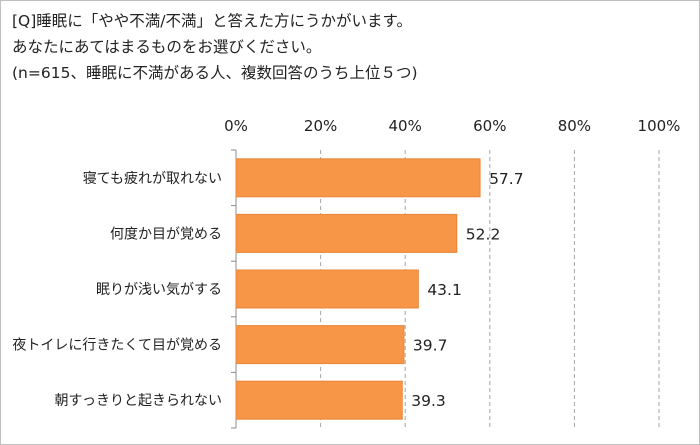  I want to click on question-line-2: あなたにあてはまるものをお選びください。, so click(167, 47).